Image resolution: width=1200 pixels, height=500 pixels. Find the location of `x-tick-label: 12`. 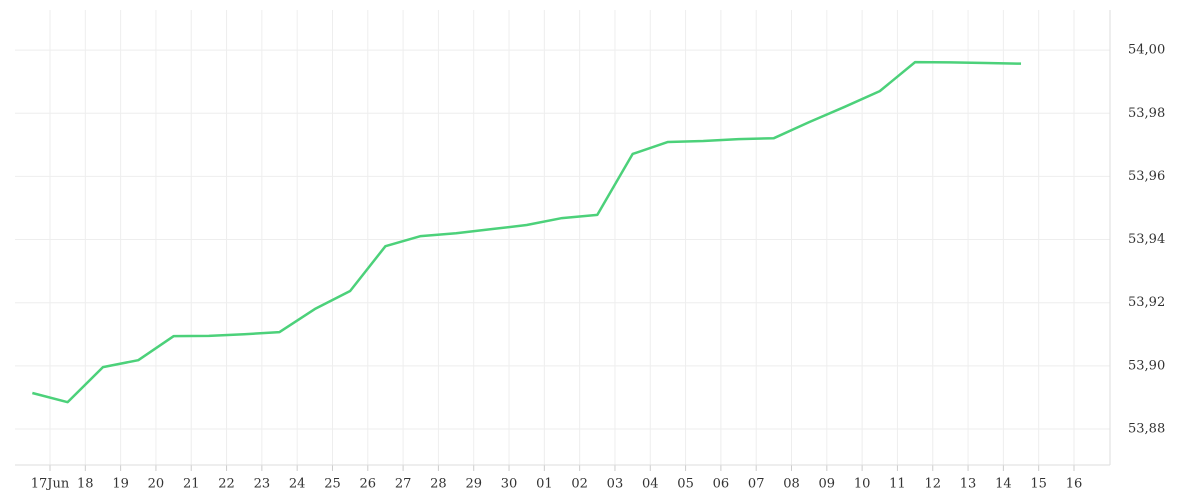

x-tick-label: 12 is located at coordinates (932, 484).